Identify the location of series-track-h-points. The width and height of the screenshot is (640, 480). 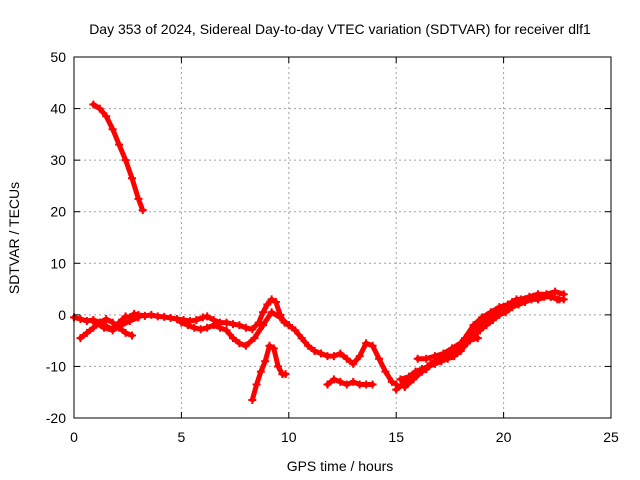
(350, 382).